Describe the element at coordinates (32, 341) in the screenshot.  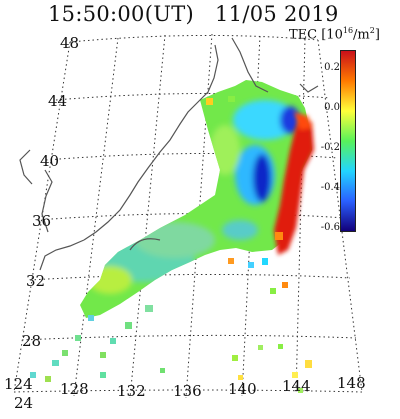
I see `lat-label-28: 28` at that location.